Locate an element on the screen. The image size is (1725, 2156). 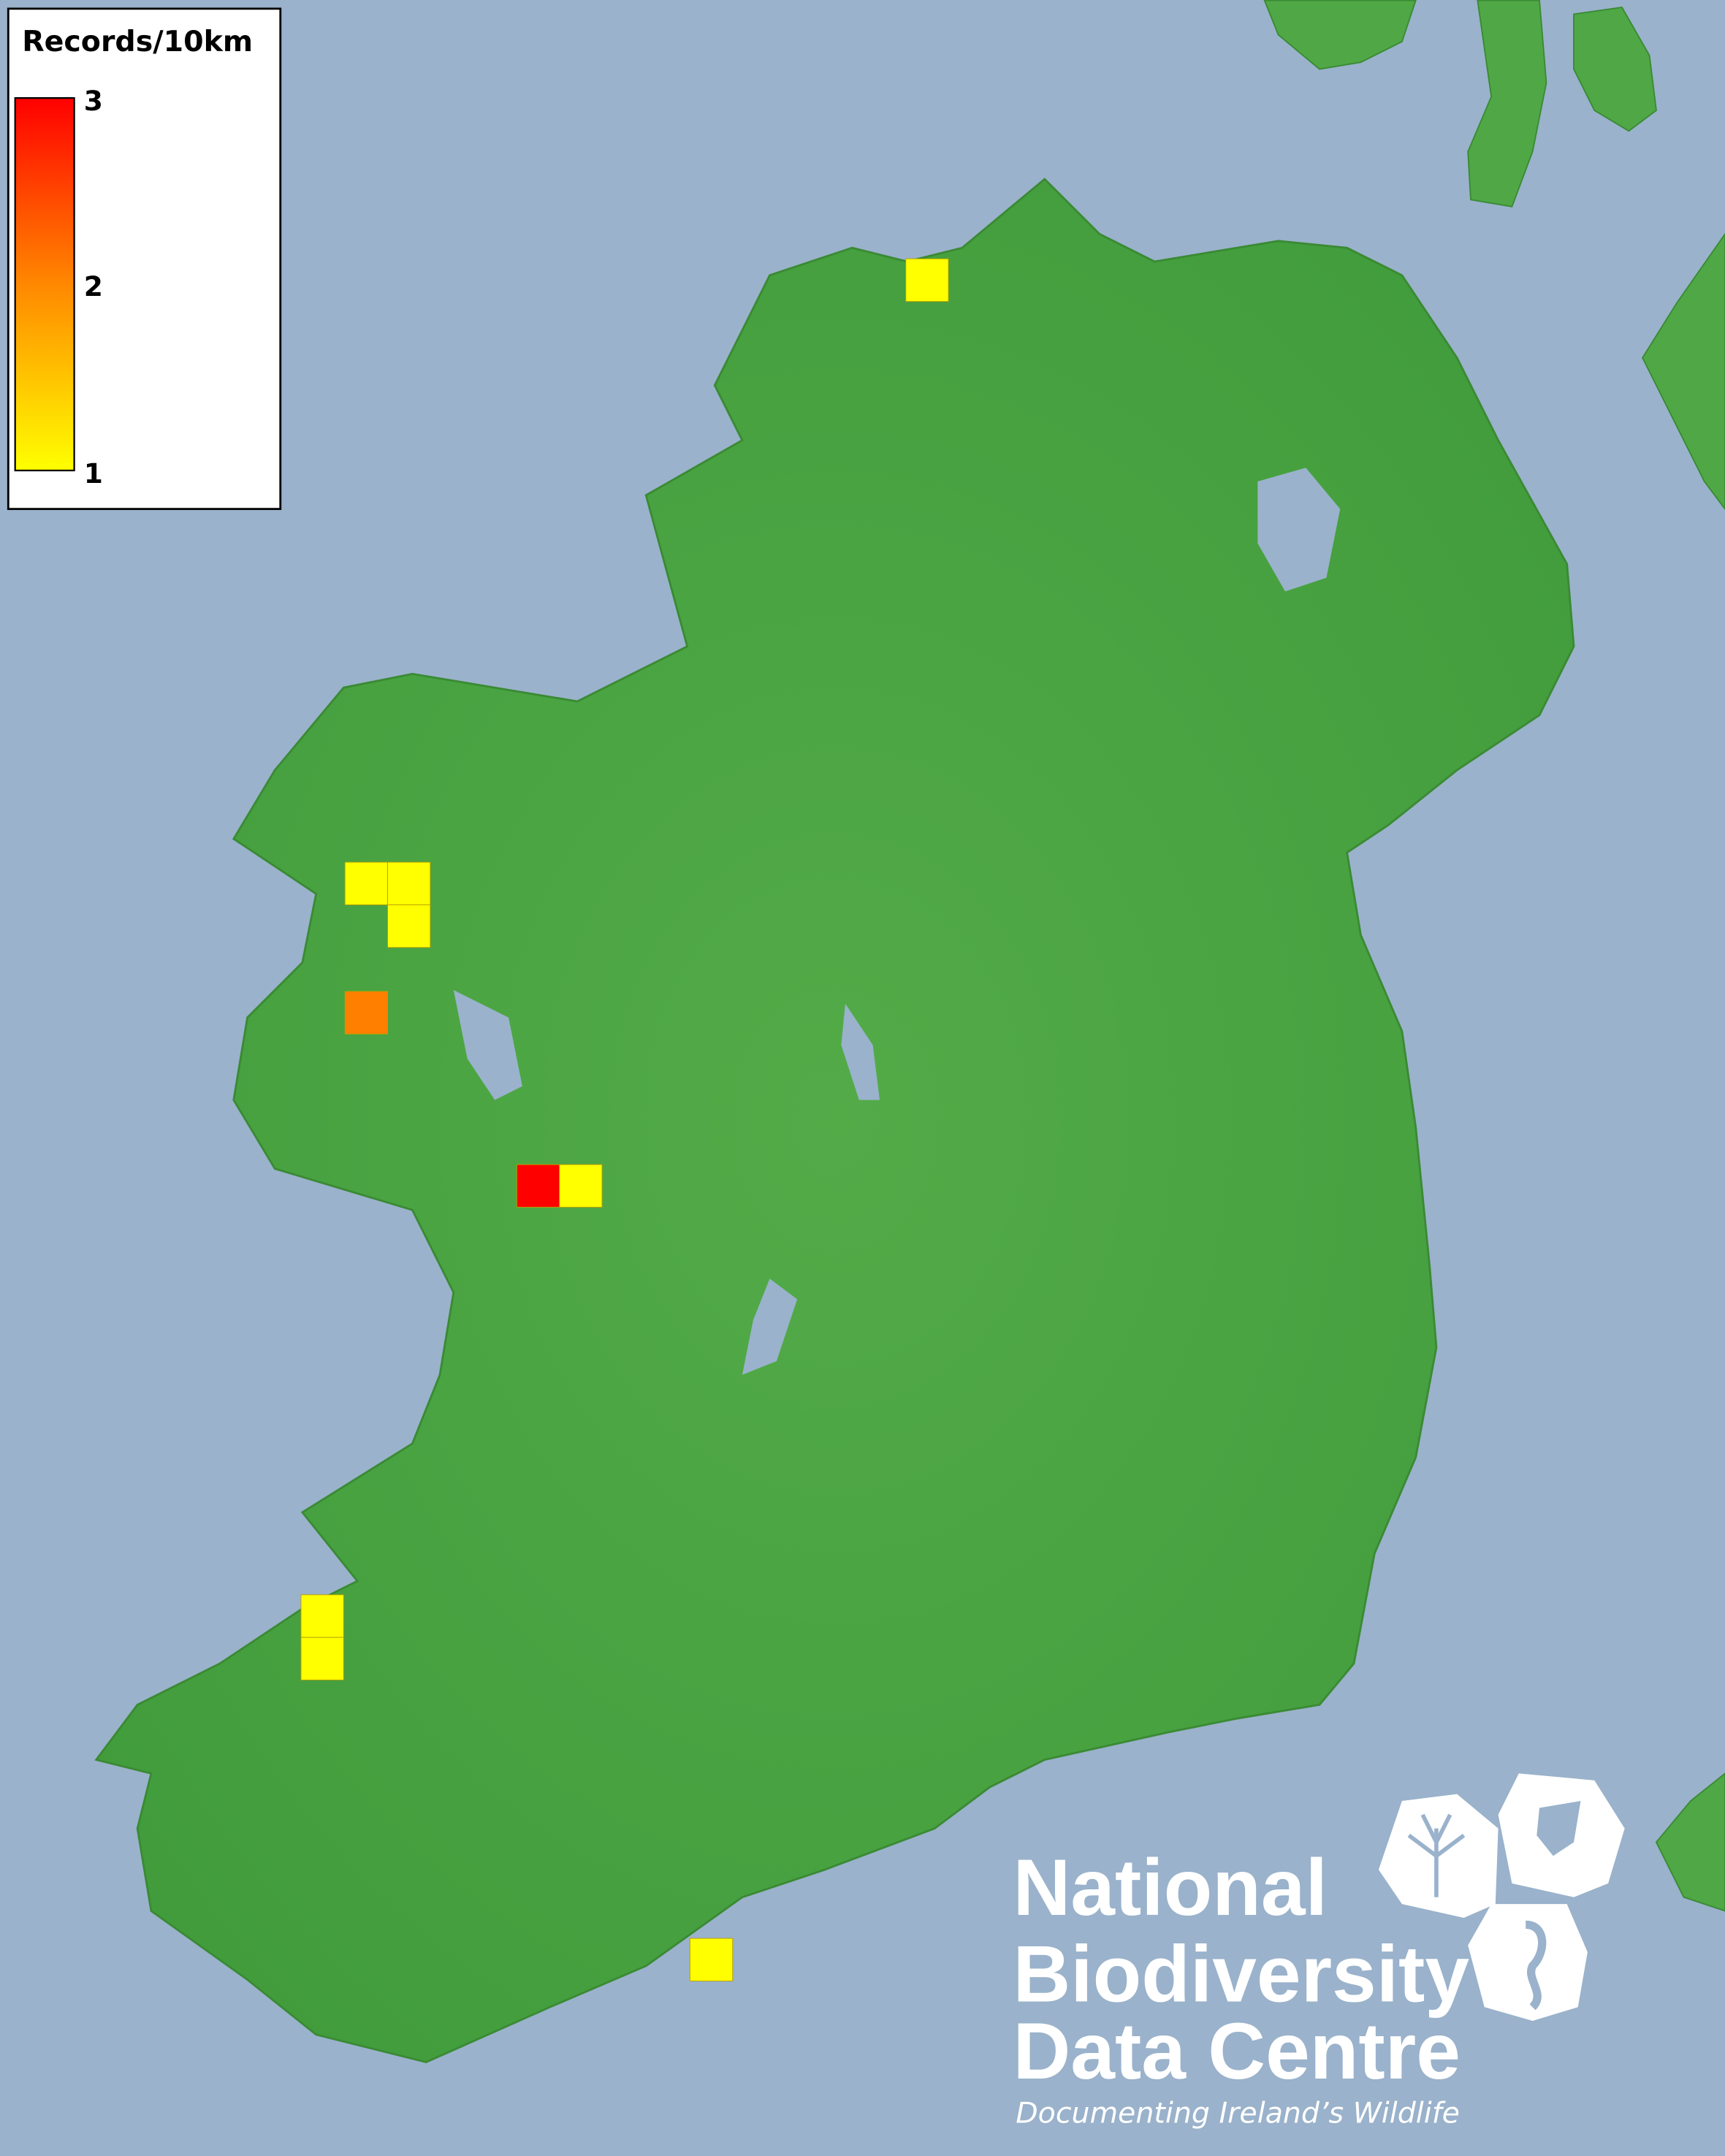
legend-title: Records/10km is located at coordinates (138, 41).